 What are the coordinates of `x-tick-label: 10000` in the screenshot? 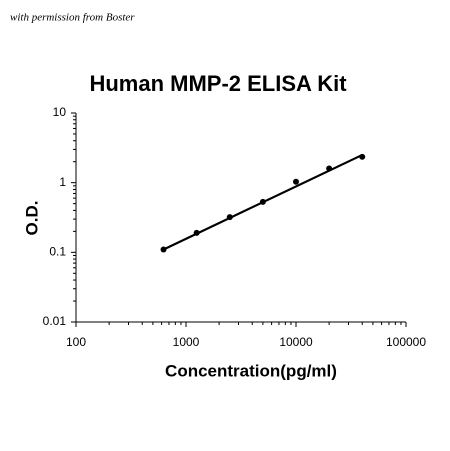 It's located at (296, 342).